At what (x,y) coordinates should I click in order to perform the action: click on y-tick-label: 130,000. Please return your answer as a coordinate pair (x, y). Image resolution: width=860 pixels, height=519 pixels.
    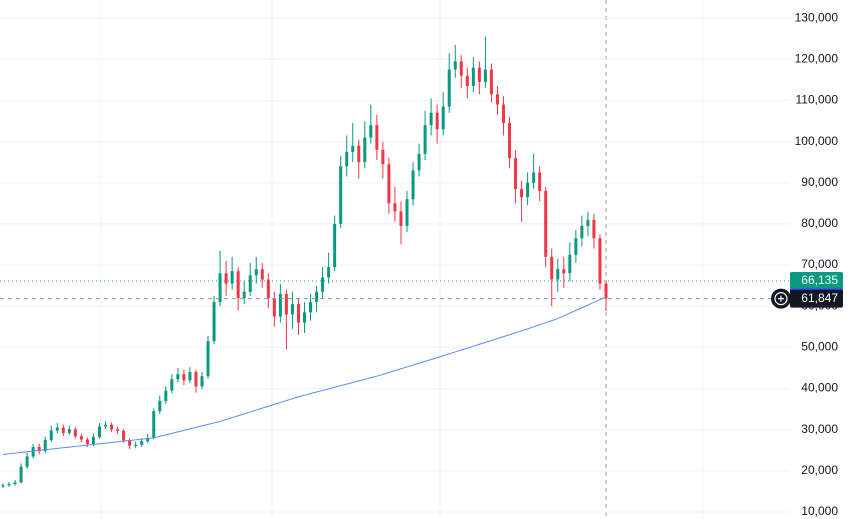
    Looking at the image, I should click on (817, 17).